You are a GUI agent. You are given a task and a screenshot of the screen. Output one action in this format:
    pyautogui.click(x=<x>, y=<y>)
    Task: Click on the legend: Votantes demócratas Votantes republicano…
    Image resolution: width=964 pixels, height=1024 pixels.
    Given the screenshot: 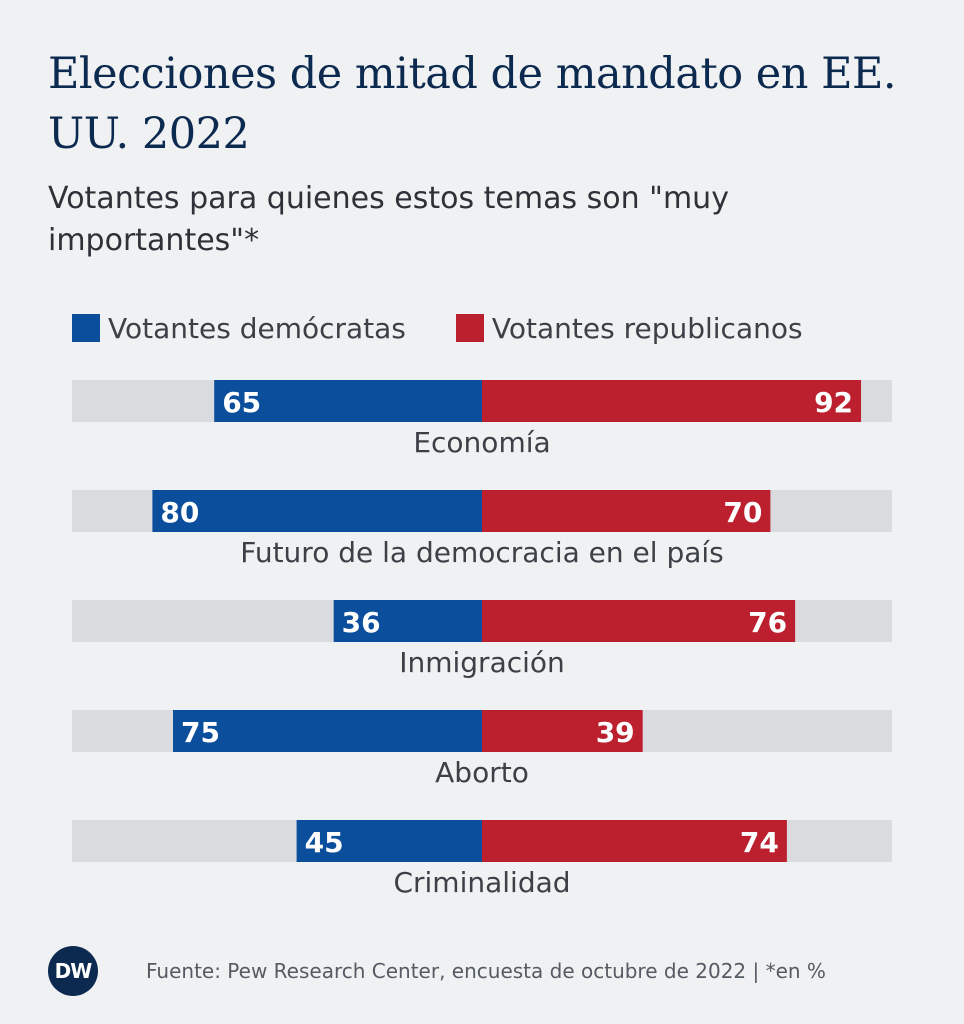 What is the action you would take?
    pyautogui.click(x=462, y=328)
    